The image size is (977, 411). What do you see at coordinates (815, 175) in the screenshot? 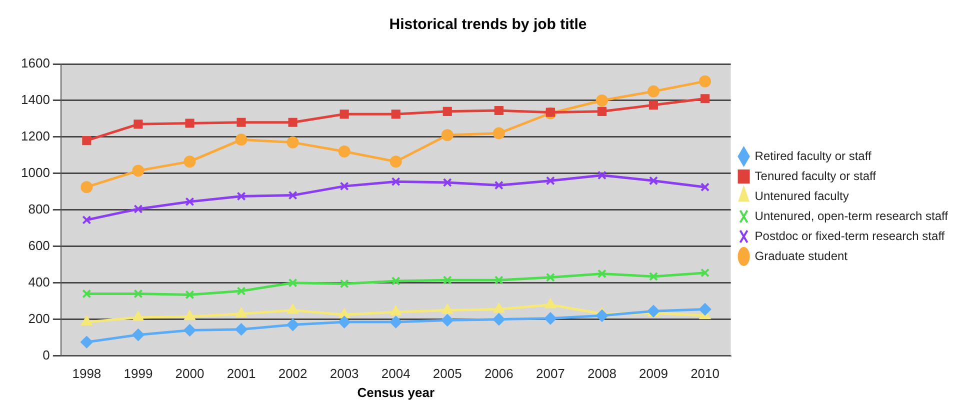
I see `legend-label: Tenured faculty or staff` at bounding box center [815, 175].